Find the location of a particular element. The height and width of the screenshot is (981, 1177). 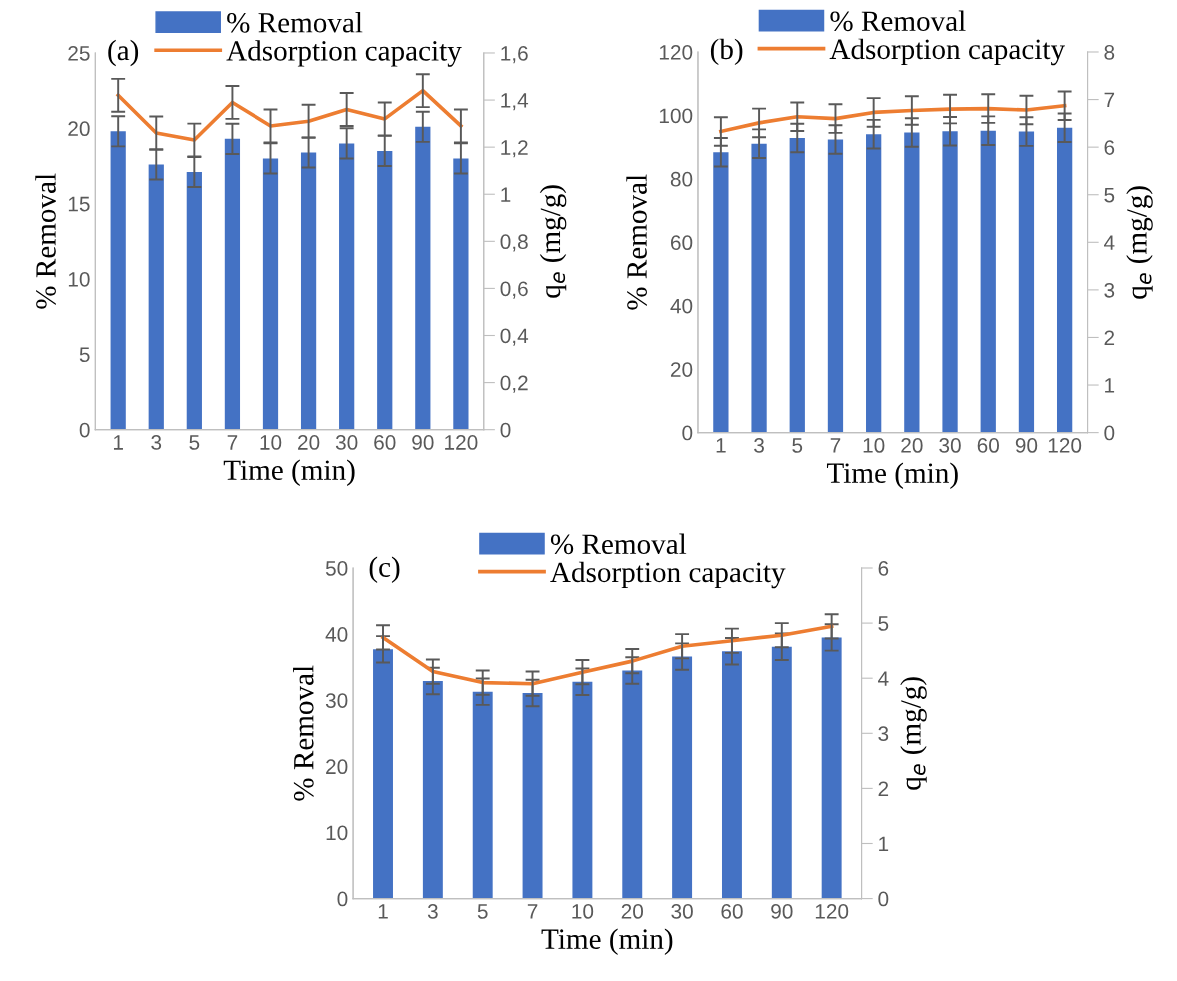

y2-tick-label: 2 is located at coordinates (1109, 338).